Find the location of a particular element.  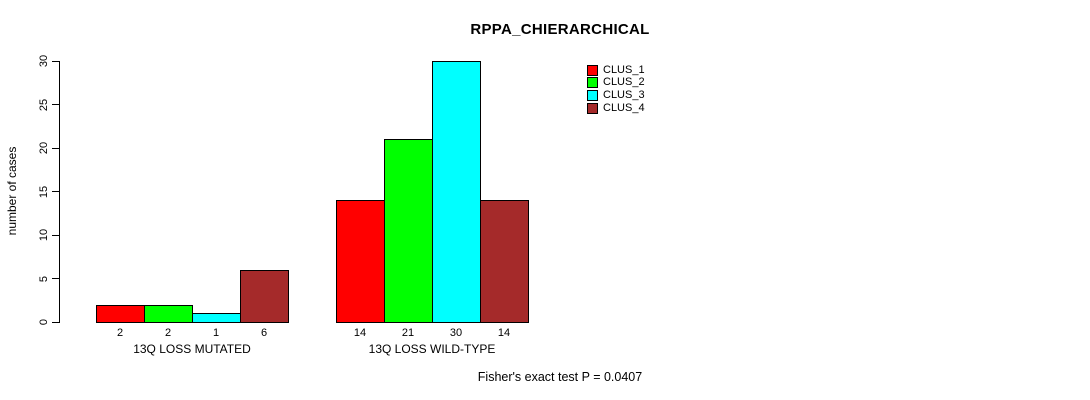

y-tick-label: 15 is located at coordinates (44, 191).